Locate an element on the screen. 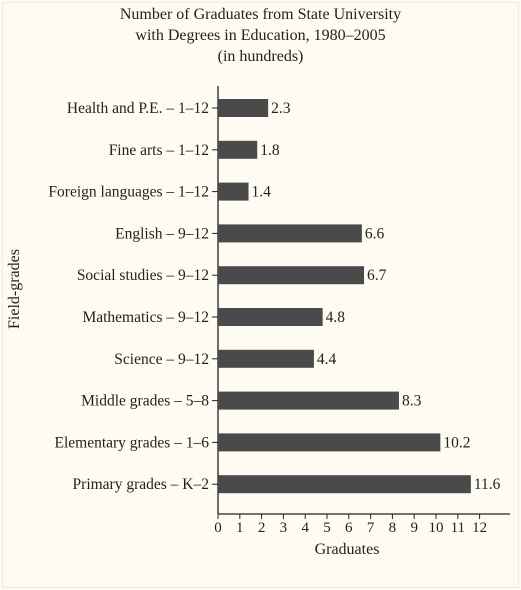 The image size is (521, 590). category-label: Science – 9–12 is located at coordinates (161, 359).